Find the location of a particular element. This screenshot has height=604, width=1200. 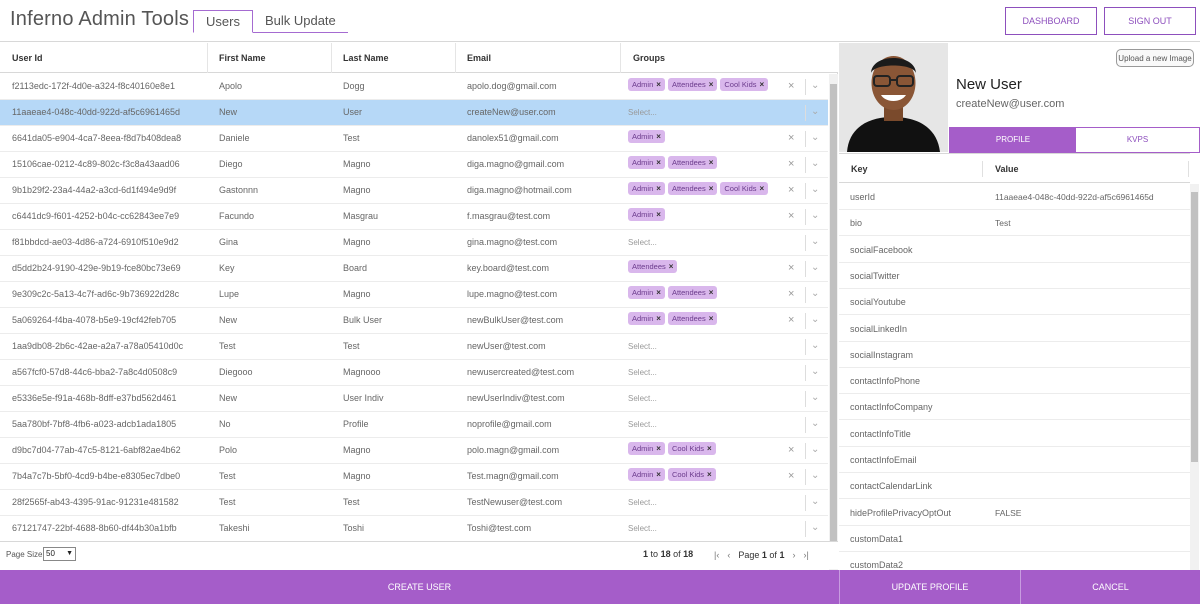

groups-select: Admin × Attendees × Cool Kids × × ⌄ is located at coordinates (728, 191).